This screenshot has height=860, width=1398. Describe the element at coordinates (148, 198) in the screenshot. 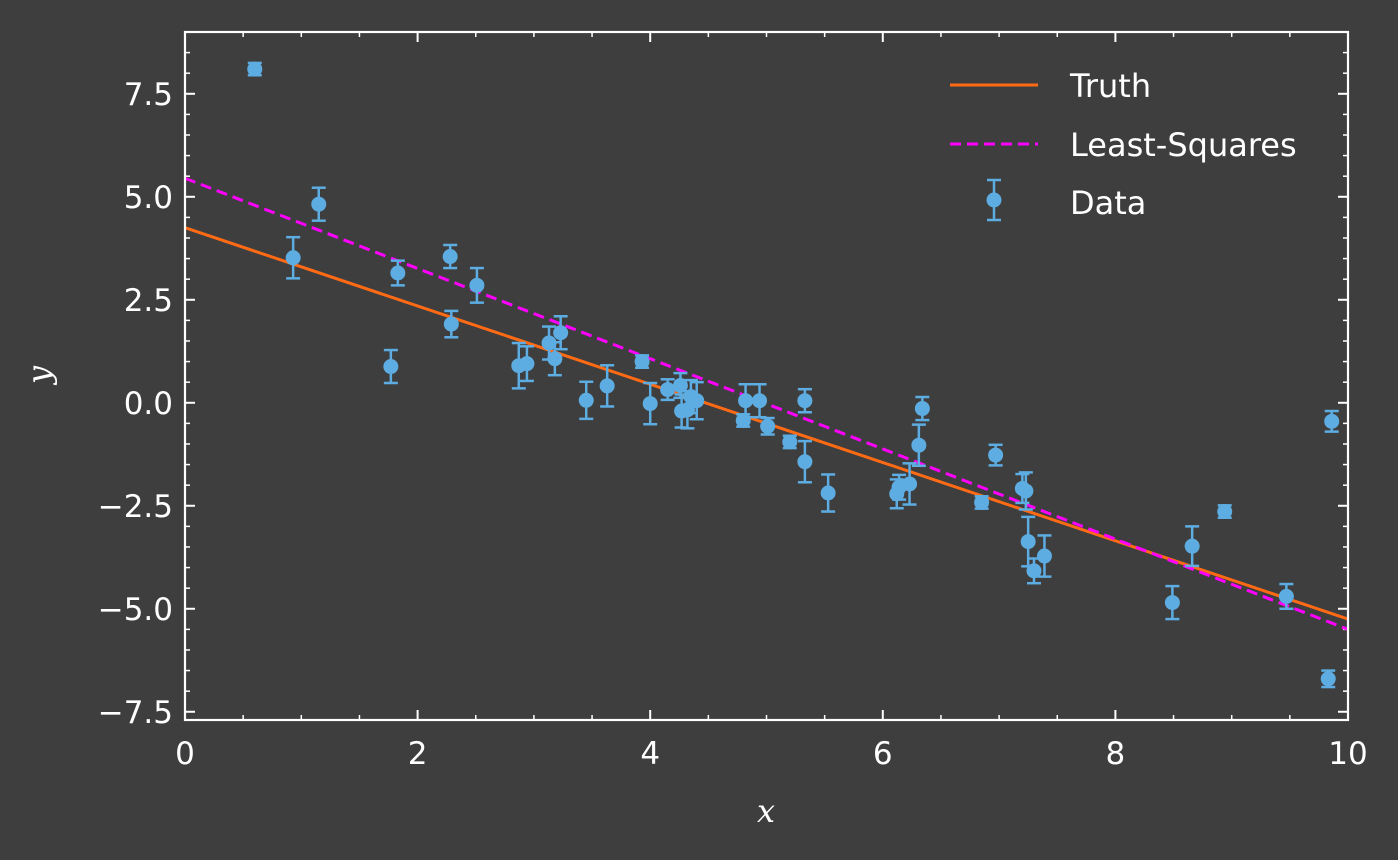

I see `y-tick-label: 5.0` at that location.